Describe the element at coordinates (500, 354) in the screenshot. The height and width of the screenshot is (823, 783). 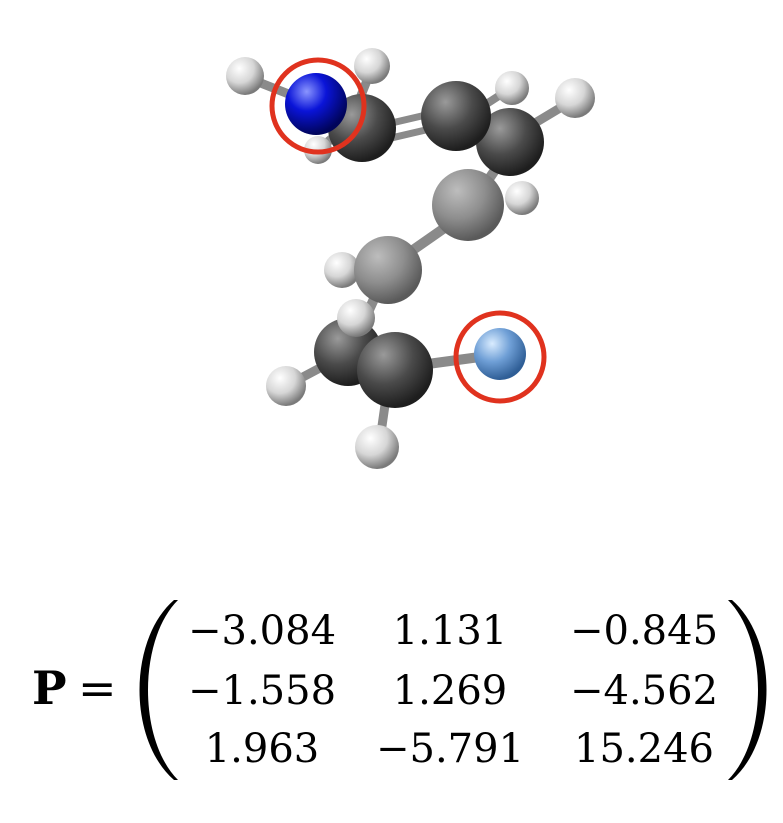
I see `light-blue-atom` at that location.